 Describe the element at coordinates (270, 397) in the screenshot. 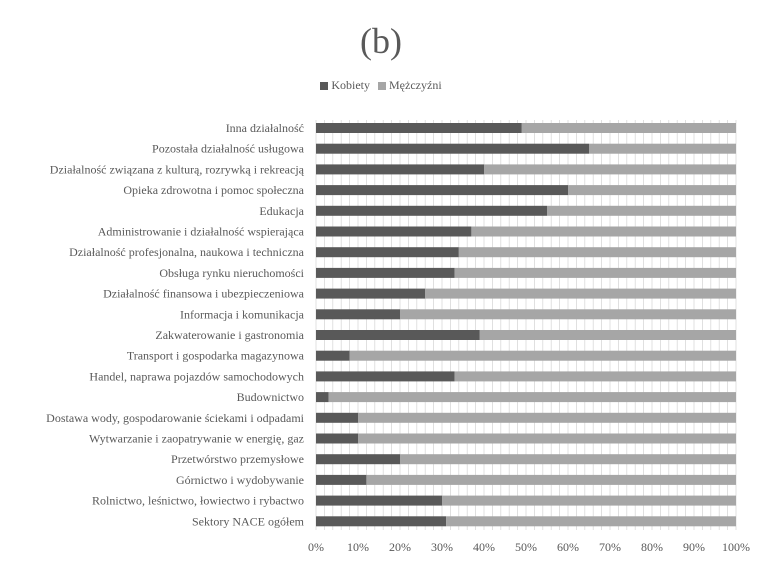

I see `category-label-13: Budownictwo` at that location.